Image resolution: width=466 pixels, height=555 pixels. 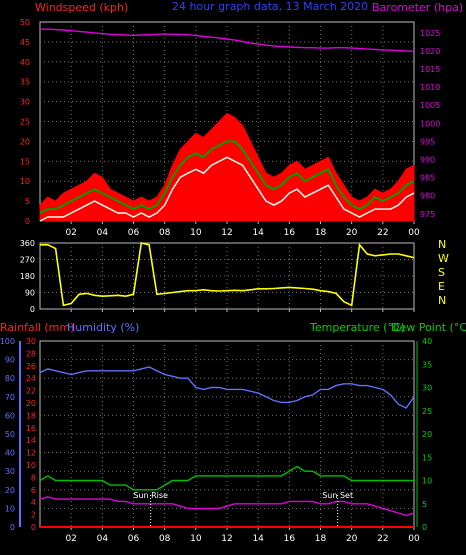 I want to click on barometer-ytick-label: 990, so click(x=427, y=159).